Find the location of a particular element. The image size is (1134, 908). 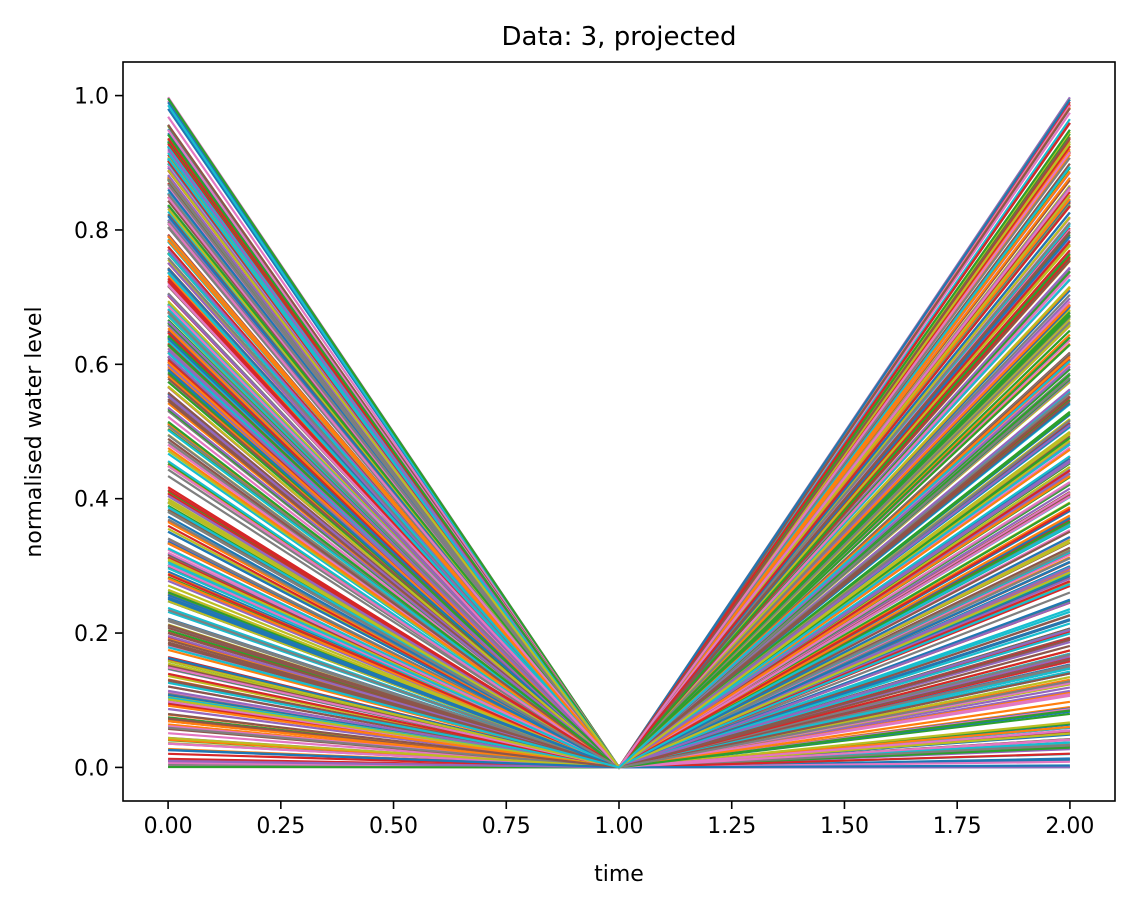

x-axis-label: time is located at coordinates (619, 874).